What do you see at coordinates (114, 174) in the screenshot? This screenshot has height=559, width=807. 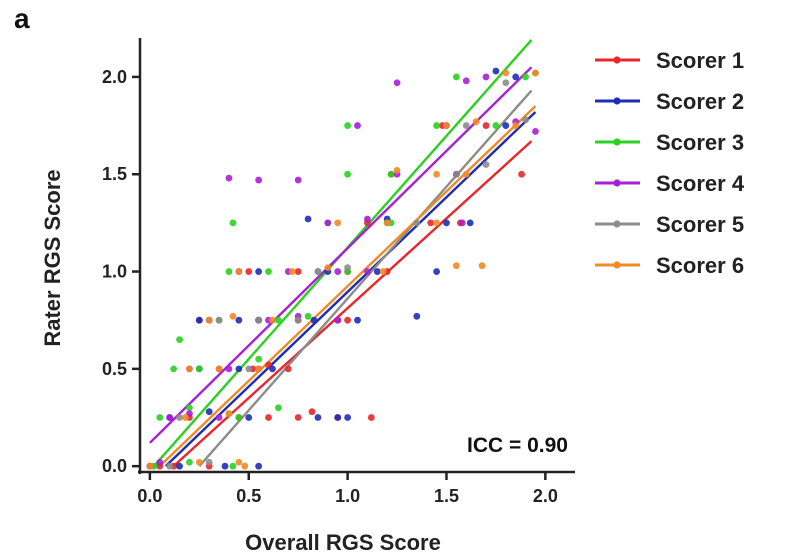 I see `y-tick-label: 1.5` at bounding box center [114, 174].